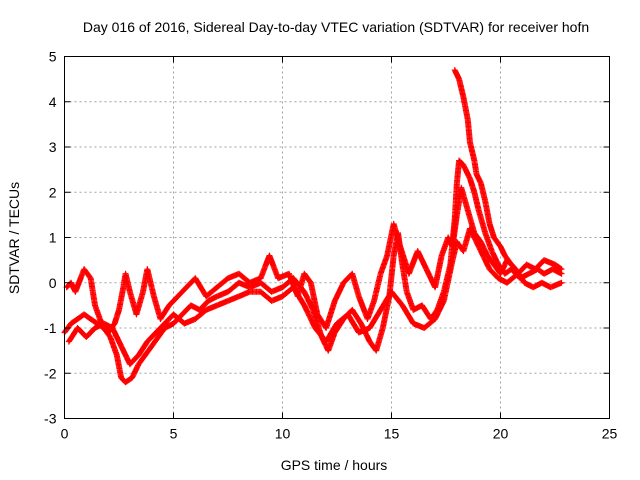  Describe the element at coordinates (392, 434) in the screenshot. I see `x-tick-label: 15` at that location.